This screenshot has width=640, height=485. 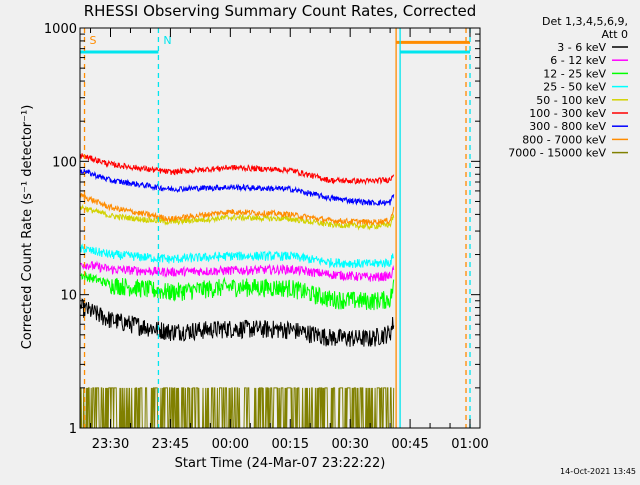 What do you see at coordinates (409, 444) in the screenshot?
I see `x-tick-label: 00:45` at bounding box center [409, 444].